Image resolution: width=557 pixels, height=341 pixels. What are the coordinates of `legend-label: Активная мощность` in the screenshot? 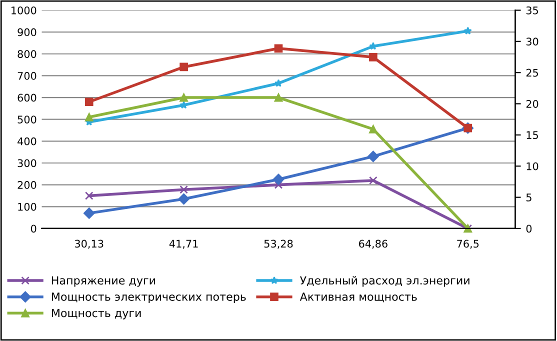 It's located at (358, 297).